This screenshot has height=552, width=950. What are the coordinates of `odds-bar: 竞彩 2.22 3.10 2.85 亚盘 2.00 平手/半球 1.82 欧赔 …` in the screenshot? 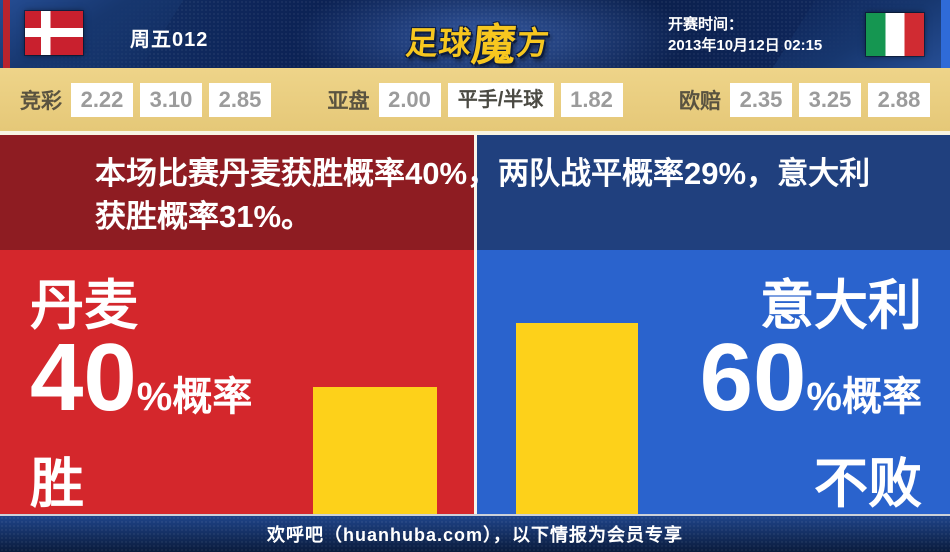 It's located at (475, 99).